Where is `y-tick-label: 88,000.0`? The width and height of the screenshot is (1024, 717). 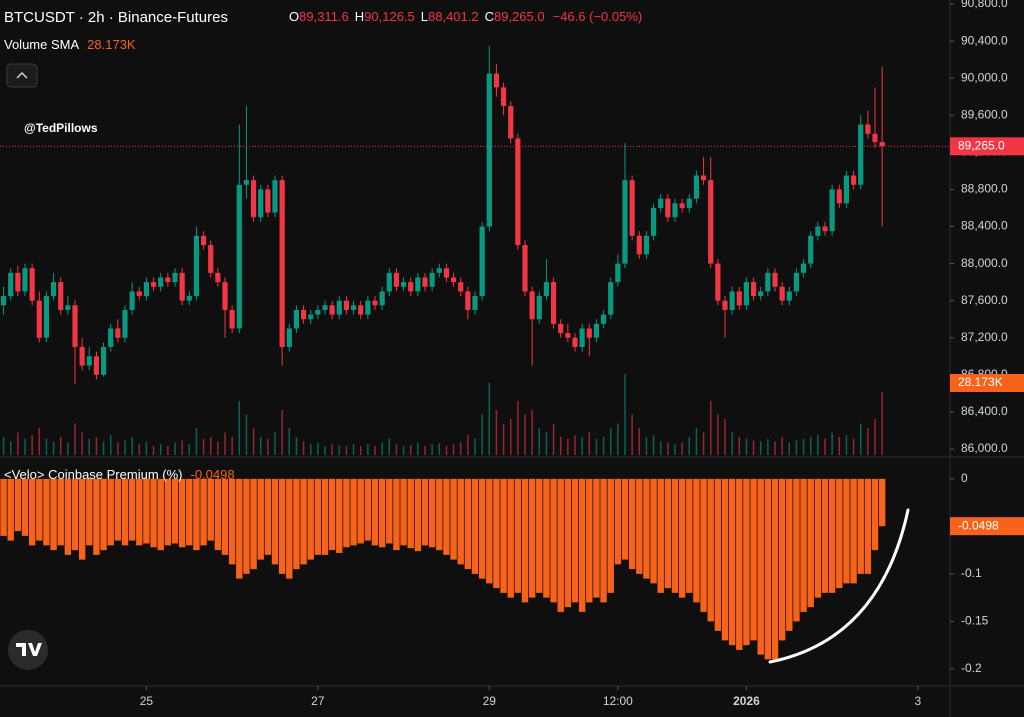 y-tick-label: 88,000.0 is located at coordinates (984, 263).